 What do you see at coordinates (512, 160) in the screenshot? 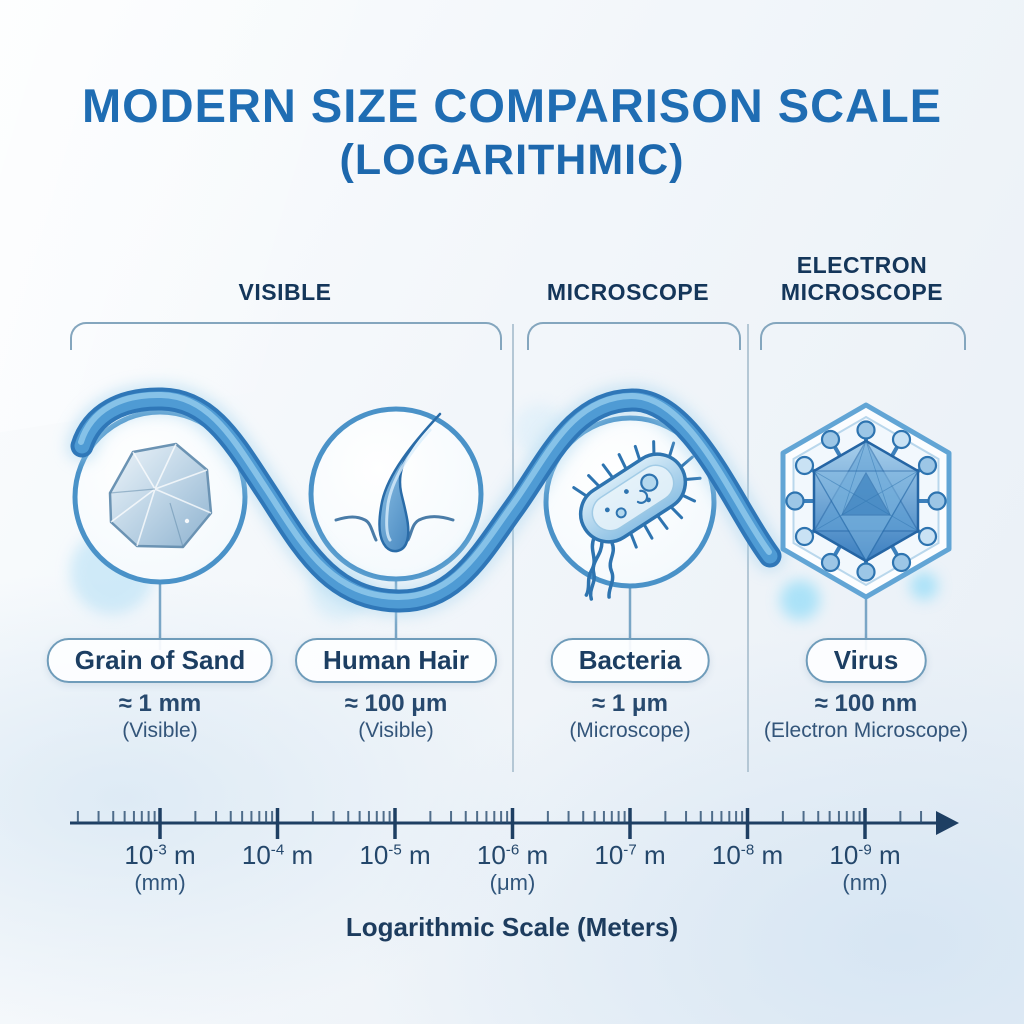
I see `page-subtitle: (LOGARITHMIC)` at bounding box center [512, 160].